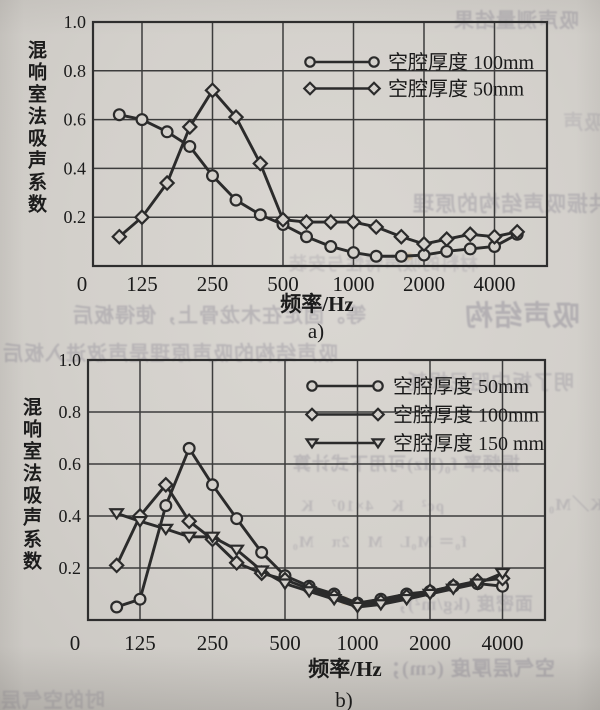  I want to click on legend-label: 空腔厚度 150 mm, so click(469, 443).